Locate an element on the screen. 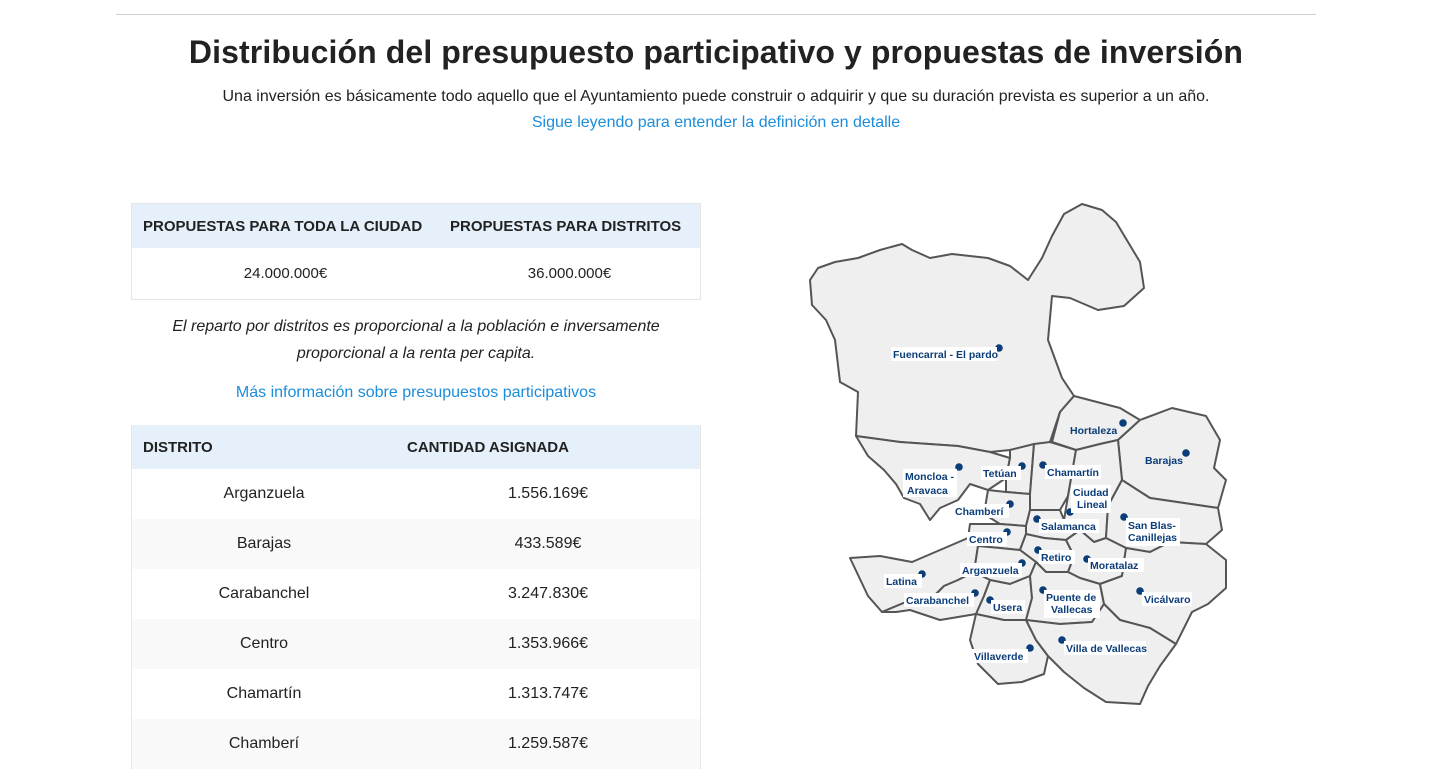 The width and height of the screenshot is (1430, 769). map-label-latina: Latina is located at coordinates (901, 582).